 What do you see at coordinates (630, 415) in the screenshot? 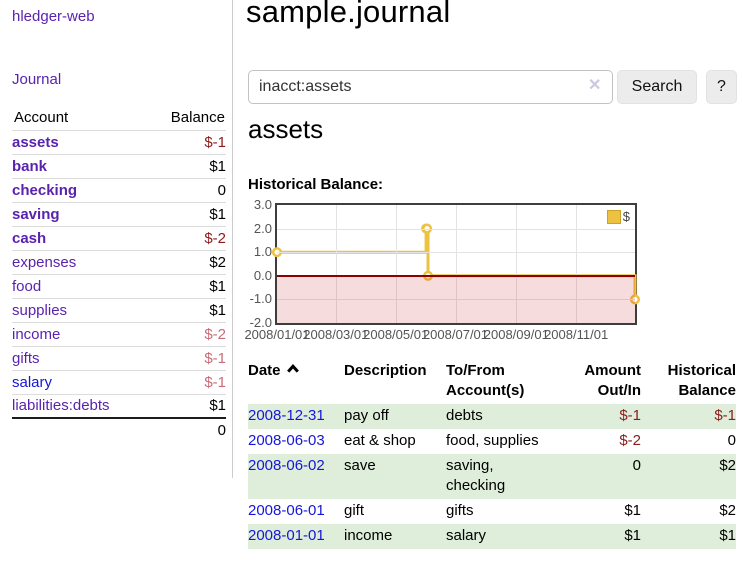
I see `amount-cell: $-1` at bounding box center [630, 415].